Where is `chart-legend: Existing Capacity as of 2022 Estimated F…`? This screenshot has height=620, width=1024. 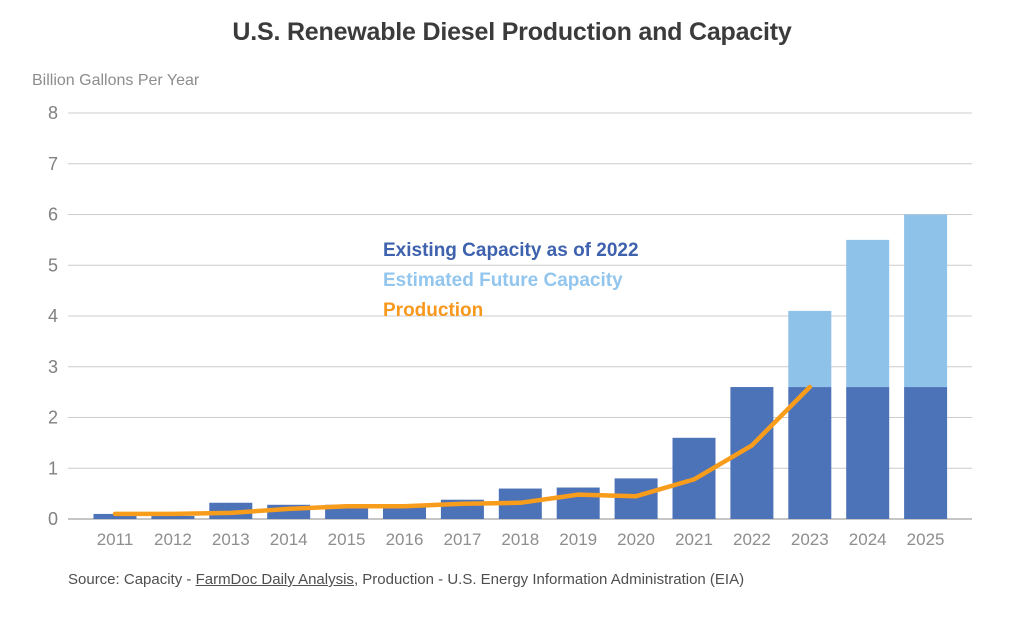 chart-legend: Existing Capacity as of 2022 Estimated F… is located at coordinates (511, 281).